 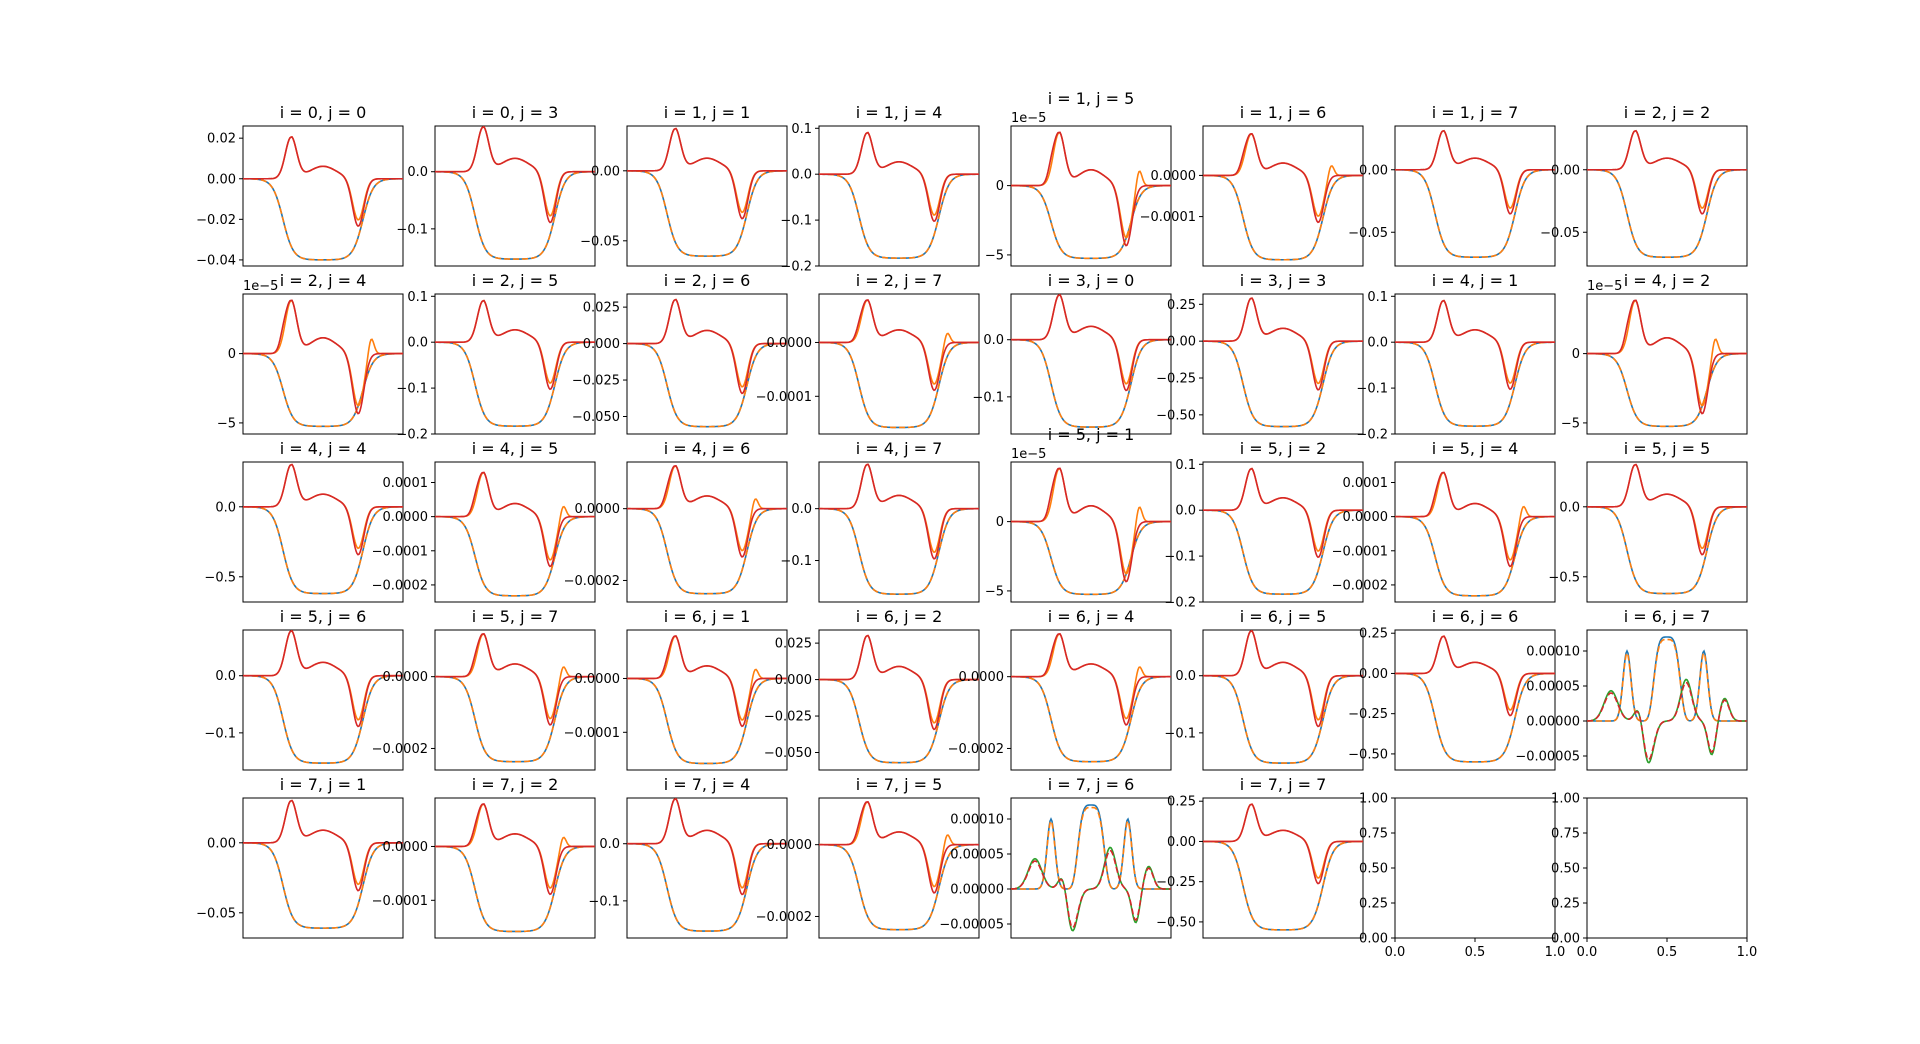 I want to click on x-tick-label: 0.0, so click(x=1395, y=952).